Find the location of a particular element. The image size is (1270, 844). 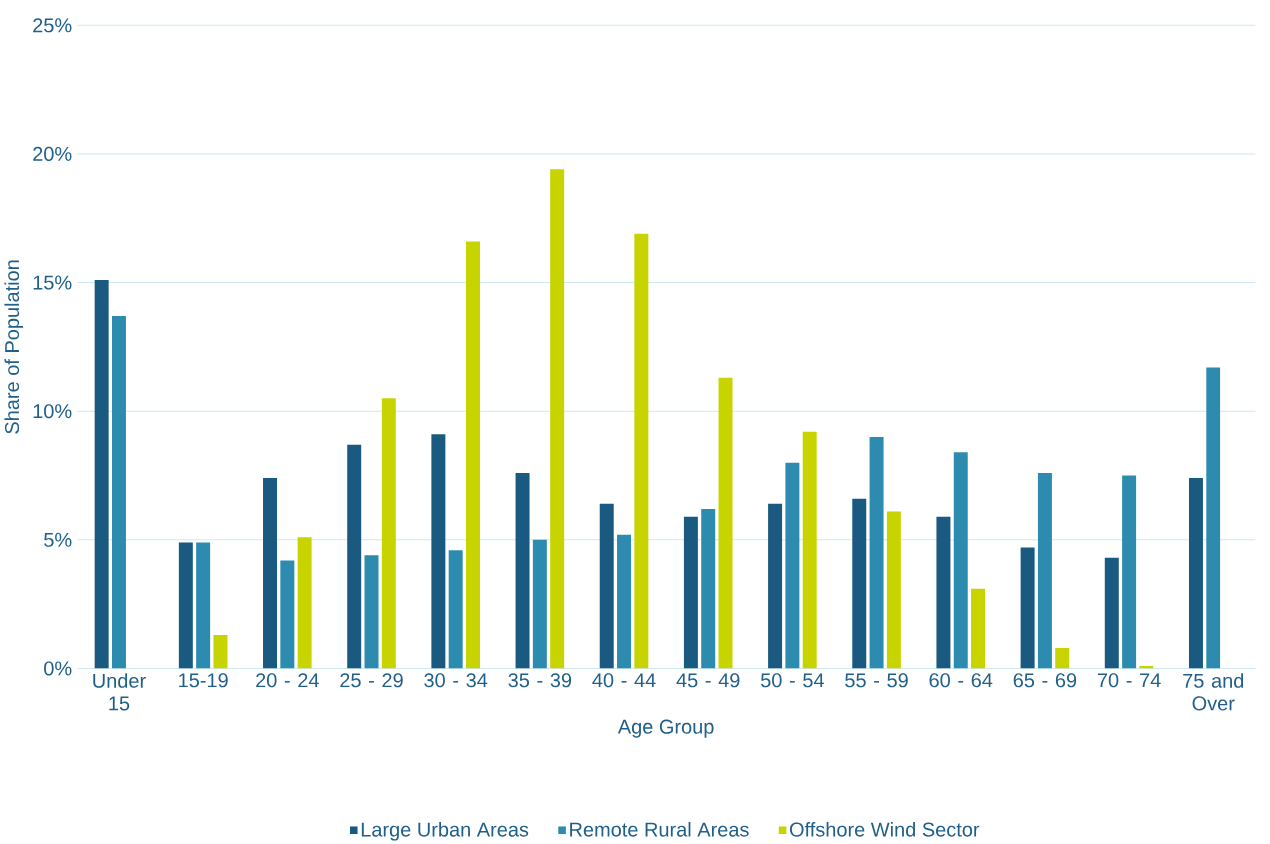

y-tick-label: 0% is located at coordinates (58, 668).